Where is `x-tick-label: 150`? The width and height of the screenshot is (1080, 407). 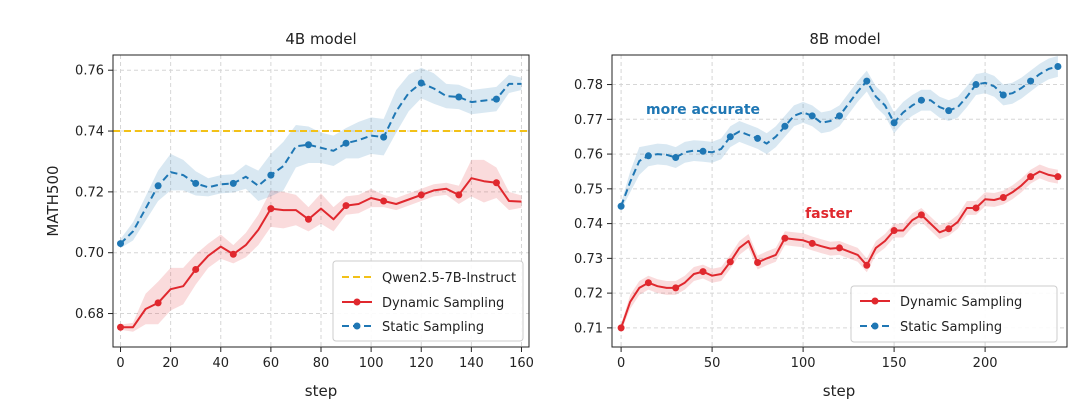
x-tick-label: 150 is located at coordinates (894, 363).